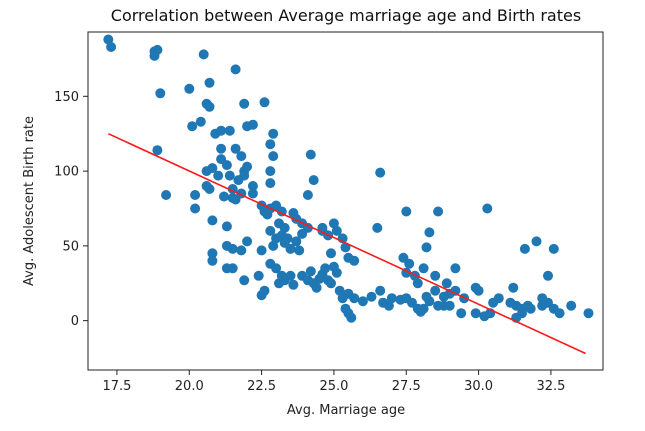  I want to click on x-tick-label: 32.5, so click(550, 386).